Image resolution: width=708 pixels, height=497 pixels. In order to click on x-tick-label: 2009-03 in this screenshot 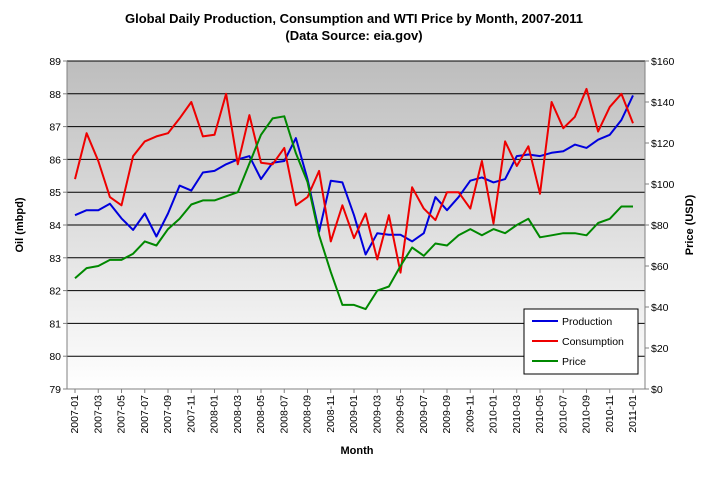, I will do `click(377, 414)`.